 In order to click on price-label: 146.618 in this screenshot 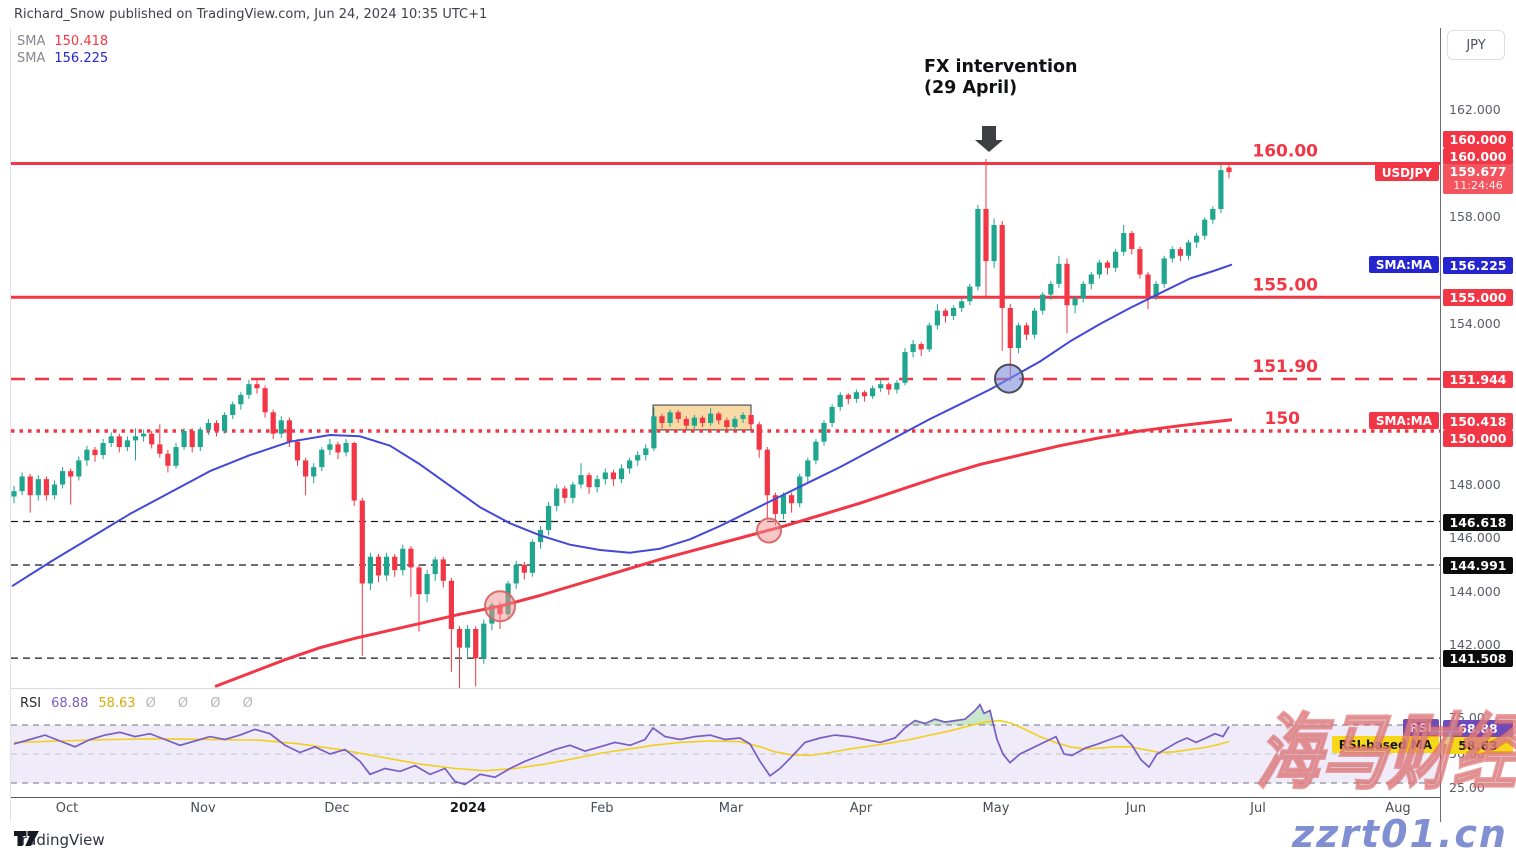, I will do `click(1478, 522)`.